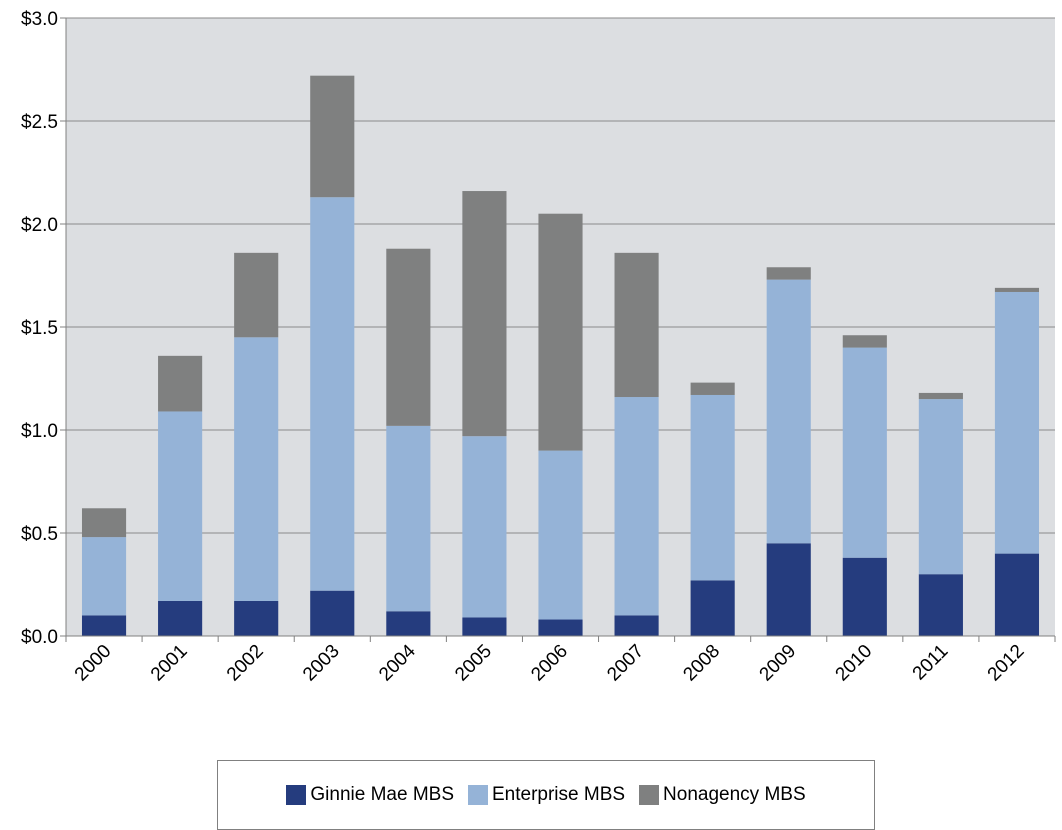 The image size is (1062, 830). Describe the element at coordinates (39, 122) in the screenshot. I see `y-tick-label: $2.5` at that location.